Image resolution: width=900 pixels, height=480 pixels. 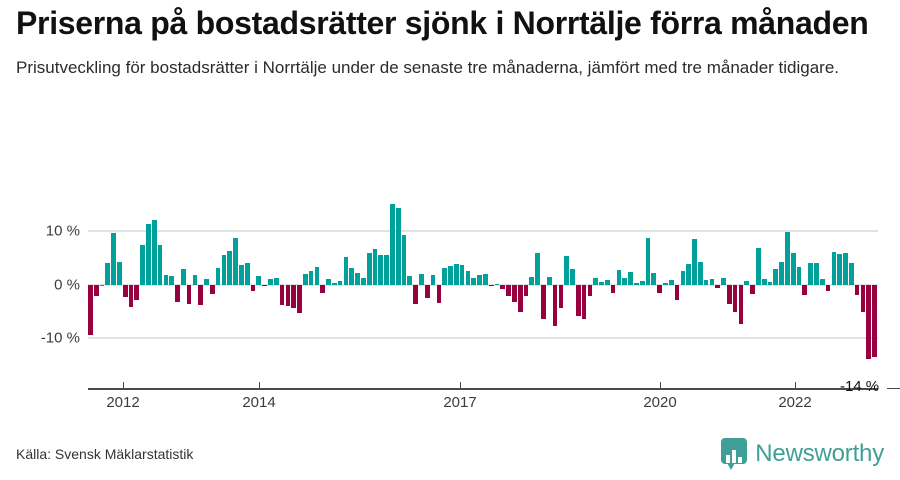 I want to click on annotation-leader-left, so click(x=829, y=388).